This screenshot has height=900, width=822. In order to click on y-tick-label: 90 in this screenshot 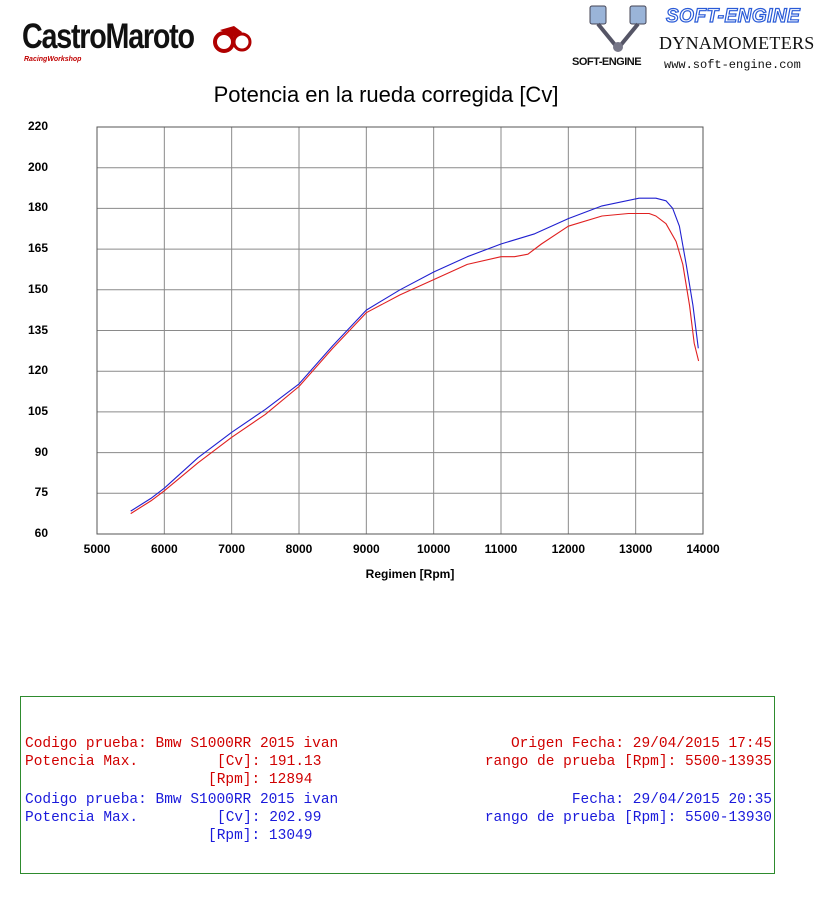, I will do `click(41, 451)`.